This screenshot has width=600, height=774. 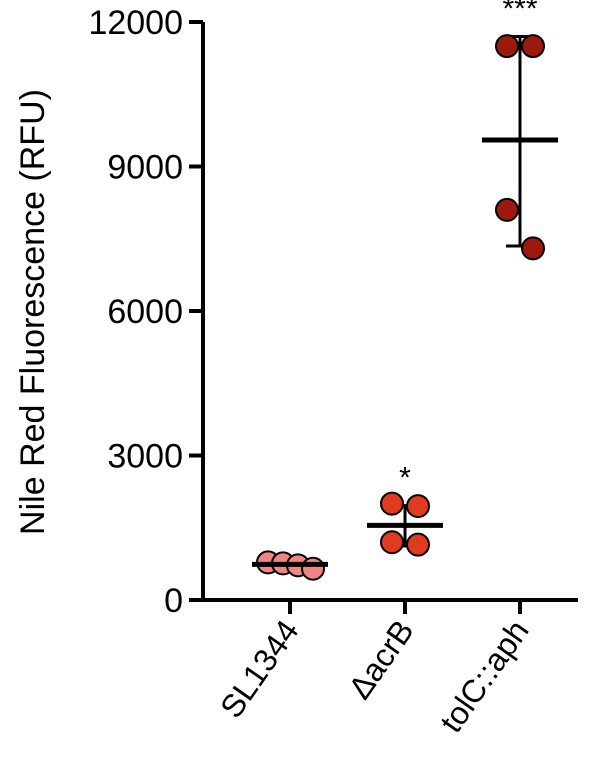 What do you see at coordinates (33, 312) in the screenshot?
I see `y-axis-label: Nile Red Fluorescence (RFU)` at bounding box center [33, 312].